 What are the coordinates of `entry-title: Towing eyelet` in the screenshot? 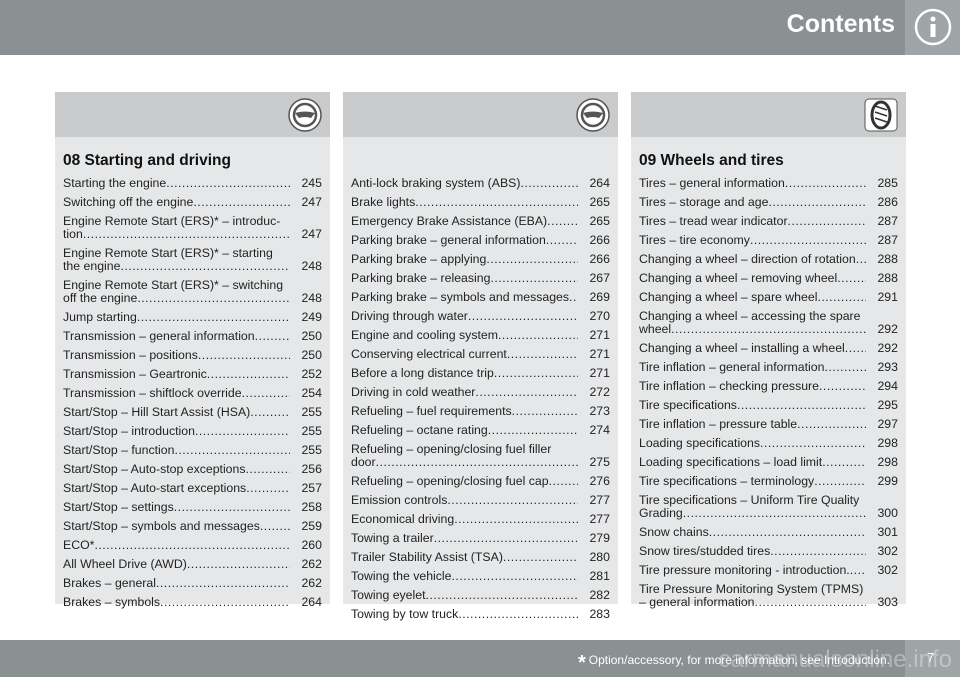 It's located at (464, 595).